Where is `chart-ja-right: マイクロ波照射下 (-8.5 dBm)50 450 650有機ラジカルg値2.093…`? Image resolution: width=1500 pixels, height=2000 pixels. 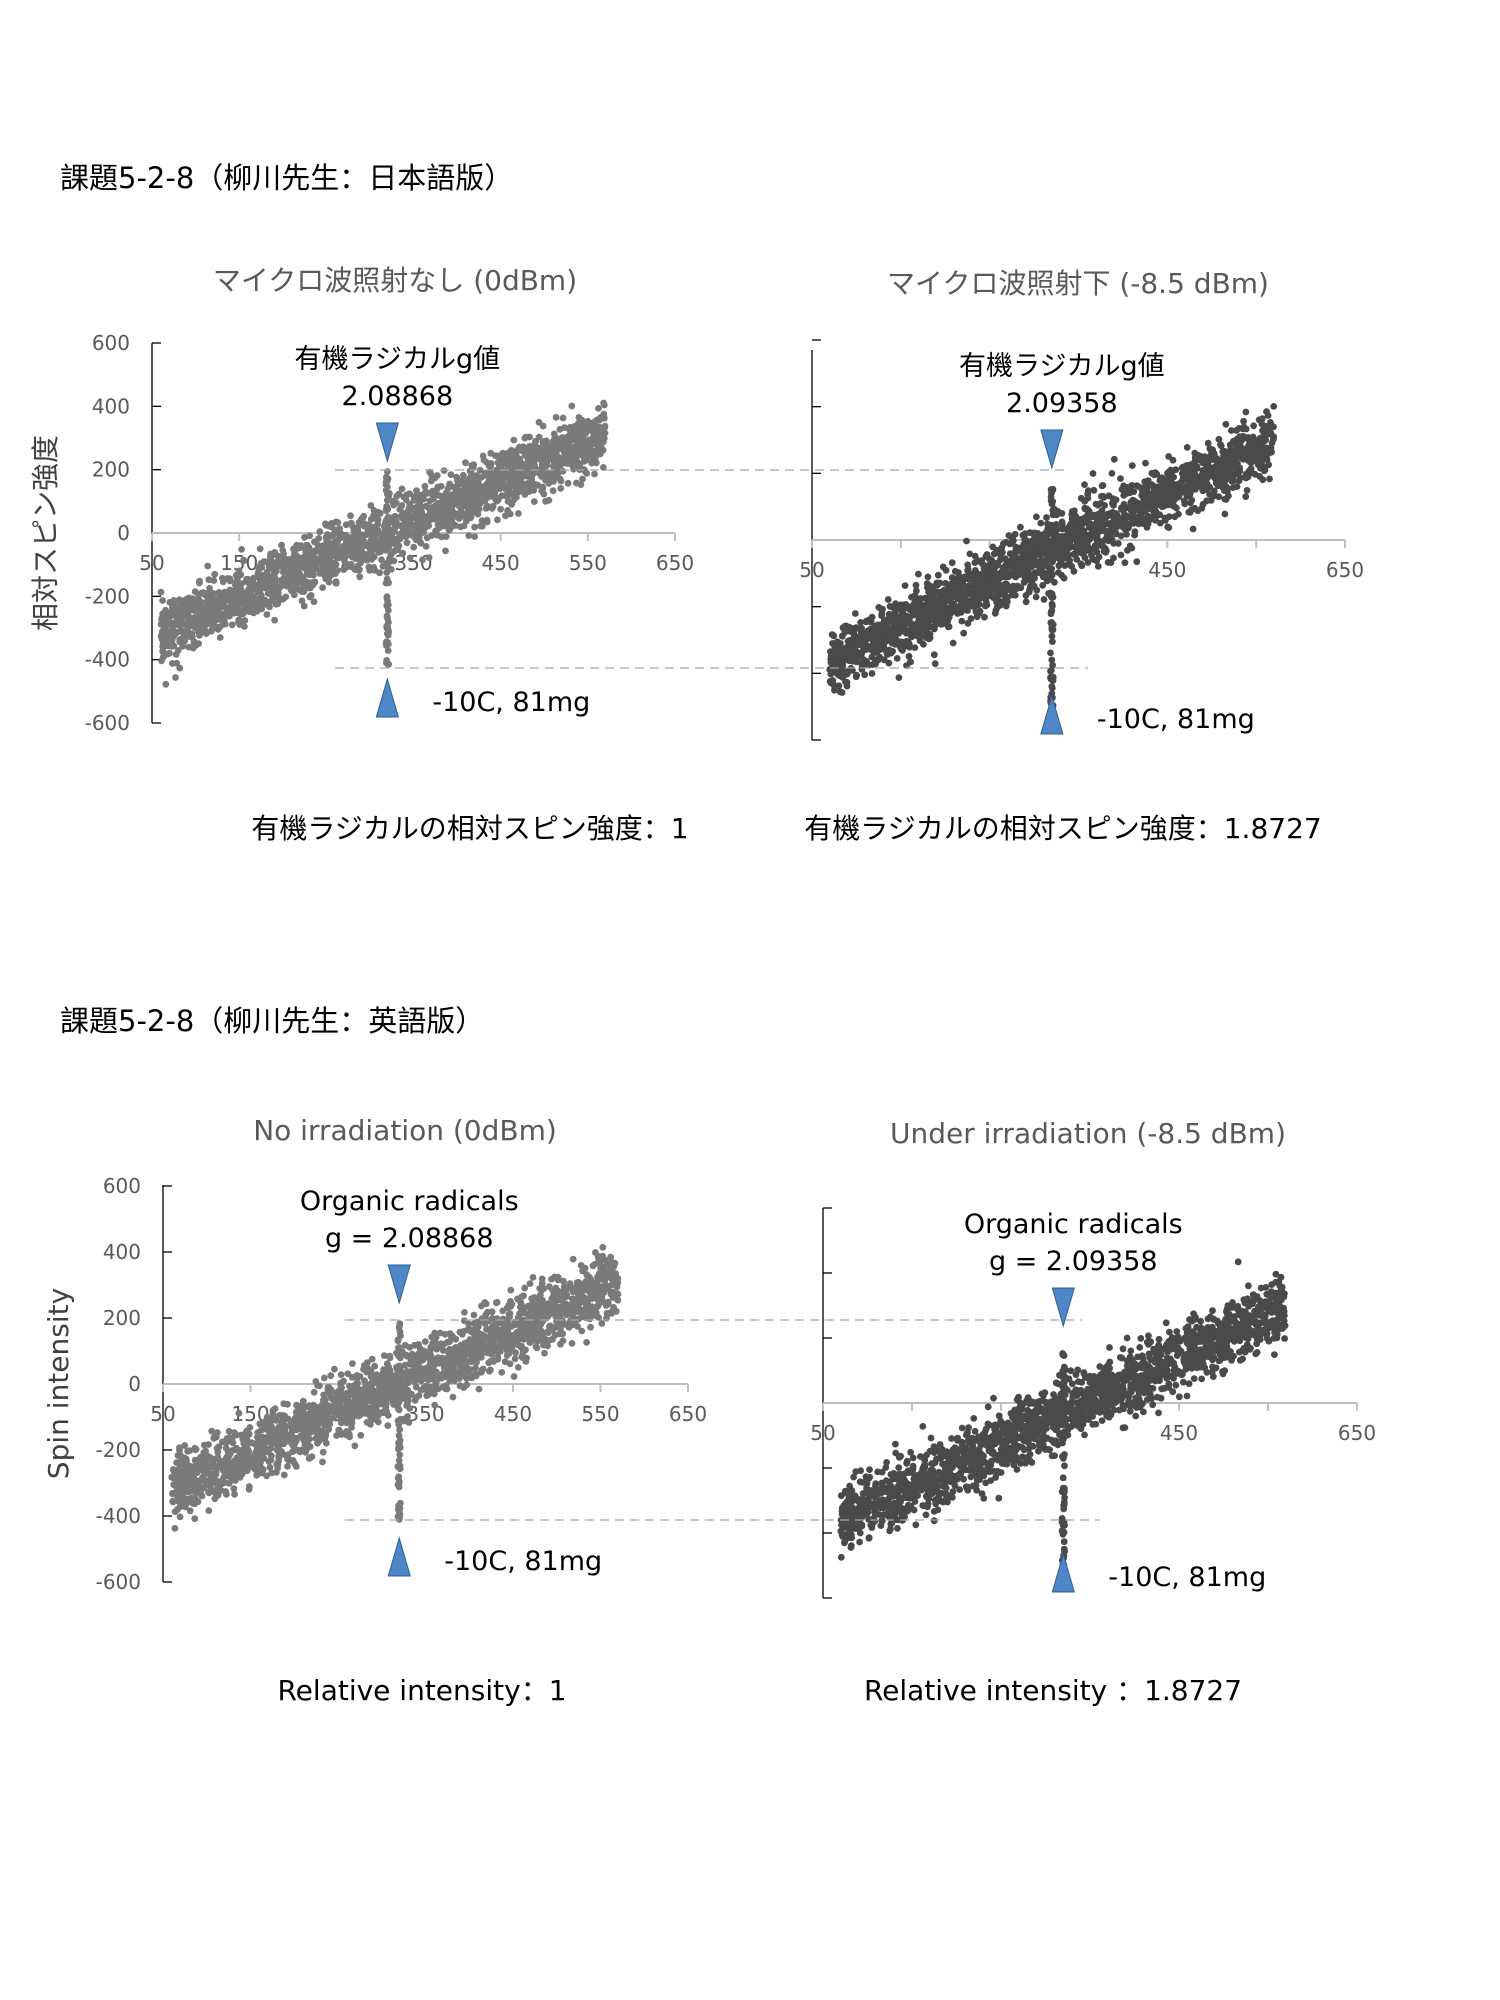 chart-ja-right: マイクロ波照射下 (-8.5 dBm)50 450 650有機ラジカルg値2.093… is located at coordinates (1081, 556).